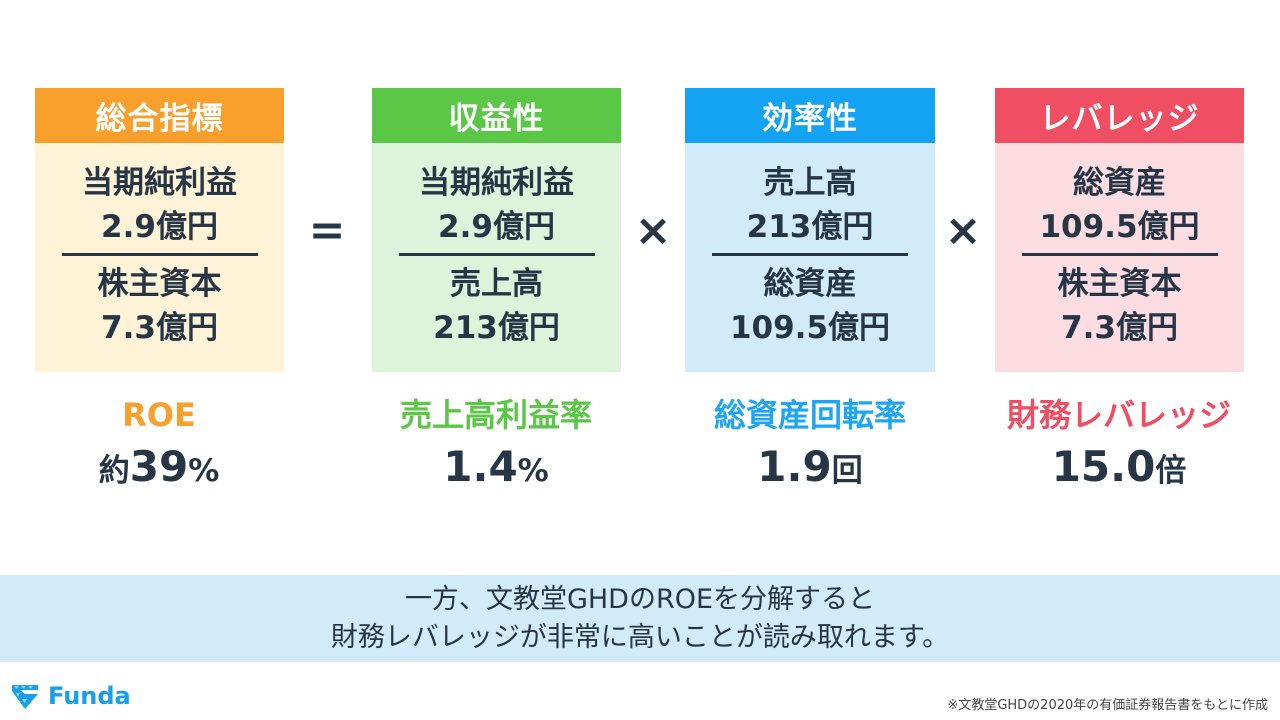 This screenshot has height=720, width=1280. What do you see at coordinates (810, 306) in the screenshot?
I see `fraction-denominator: 総資産 109.5億円` at bounding box center [810, 306].